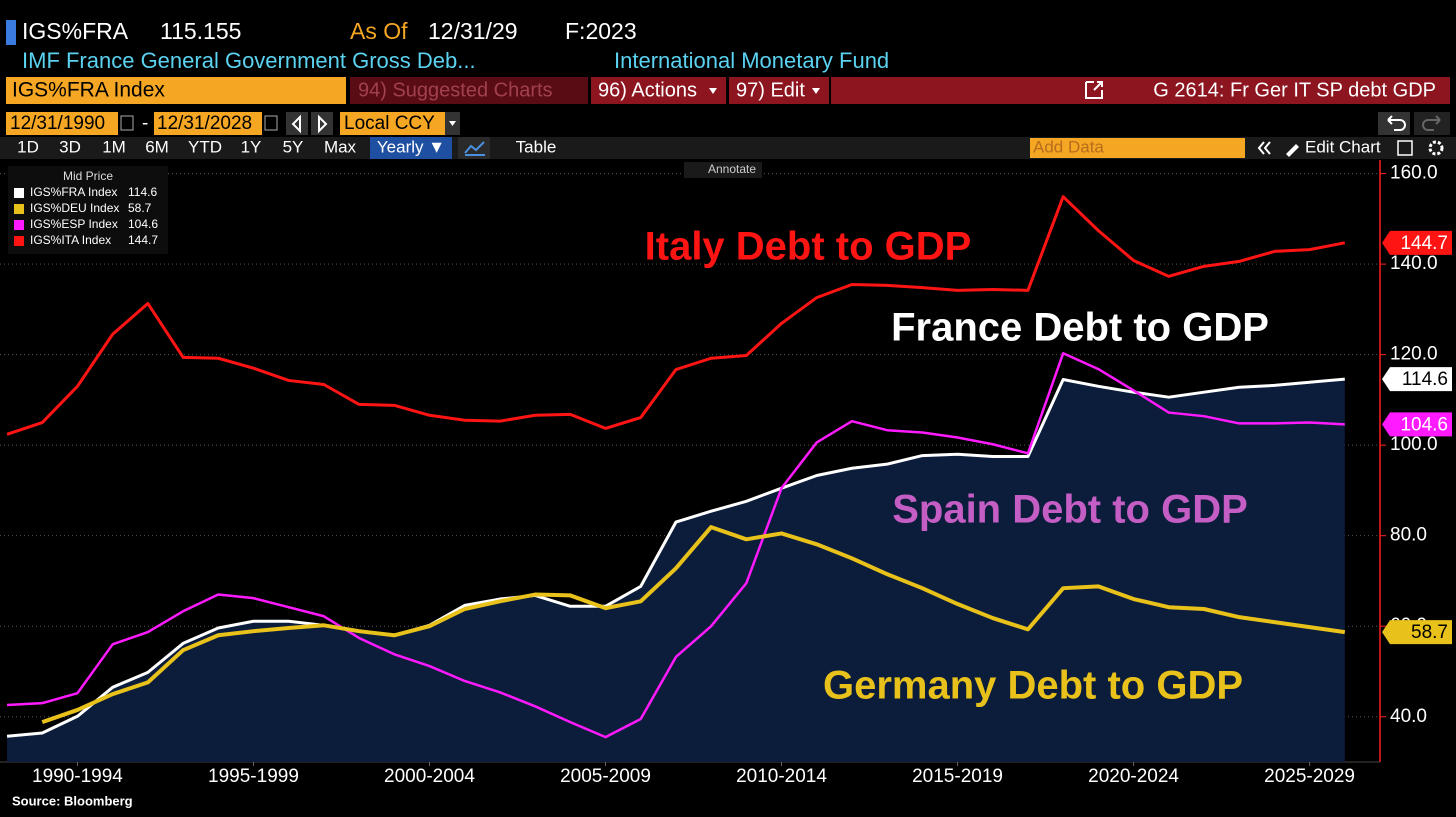 This screenshot has width=1456, height=817. Describe the element at coordinates (28, 146) in the screenshot. I see `range-button: 1D` at that location.